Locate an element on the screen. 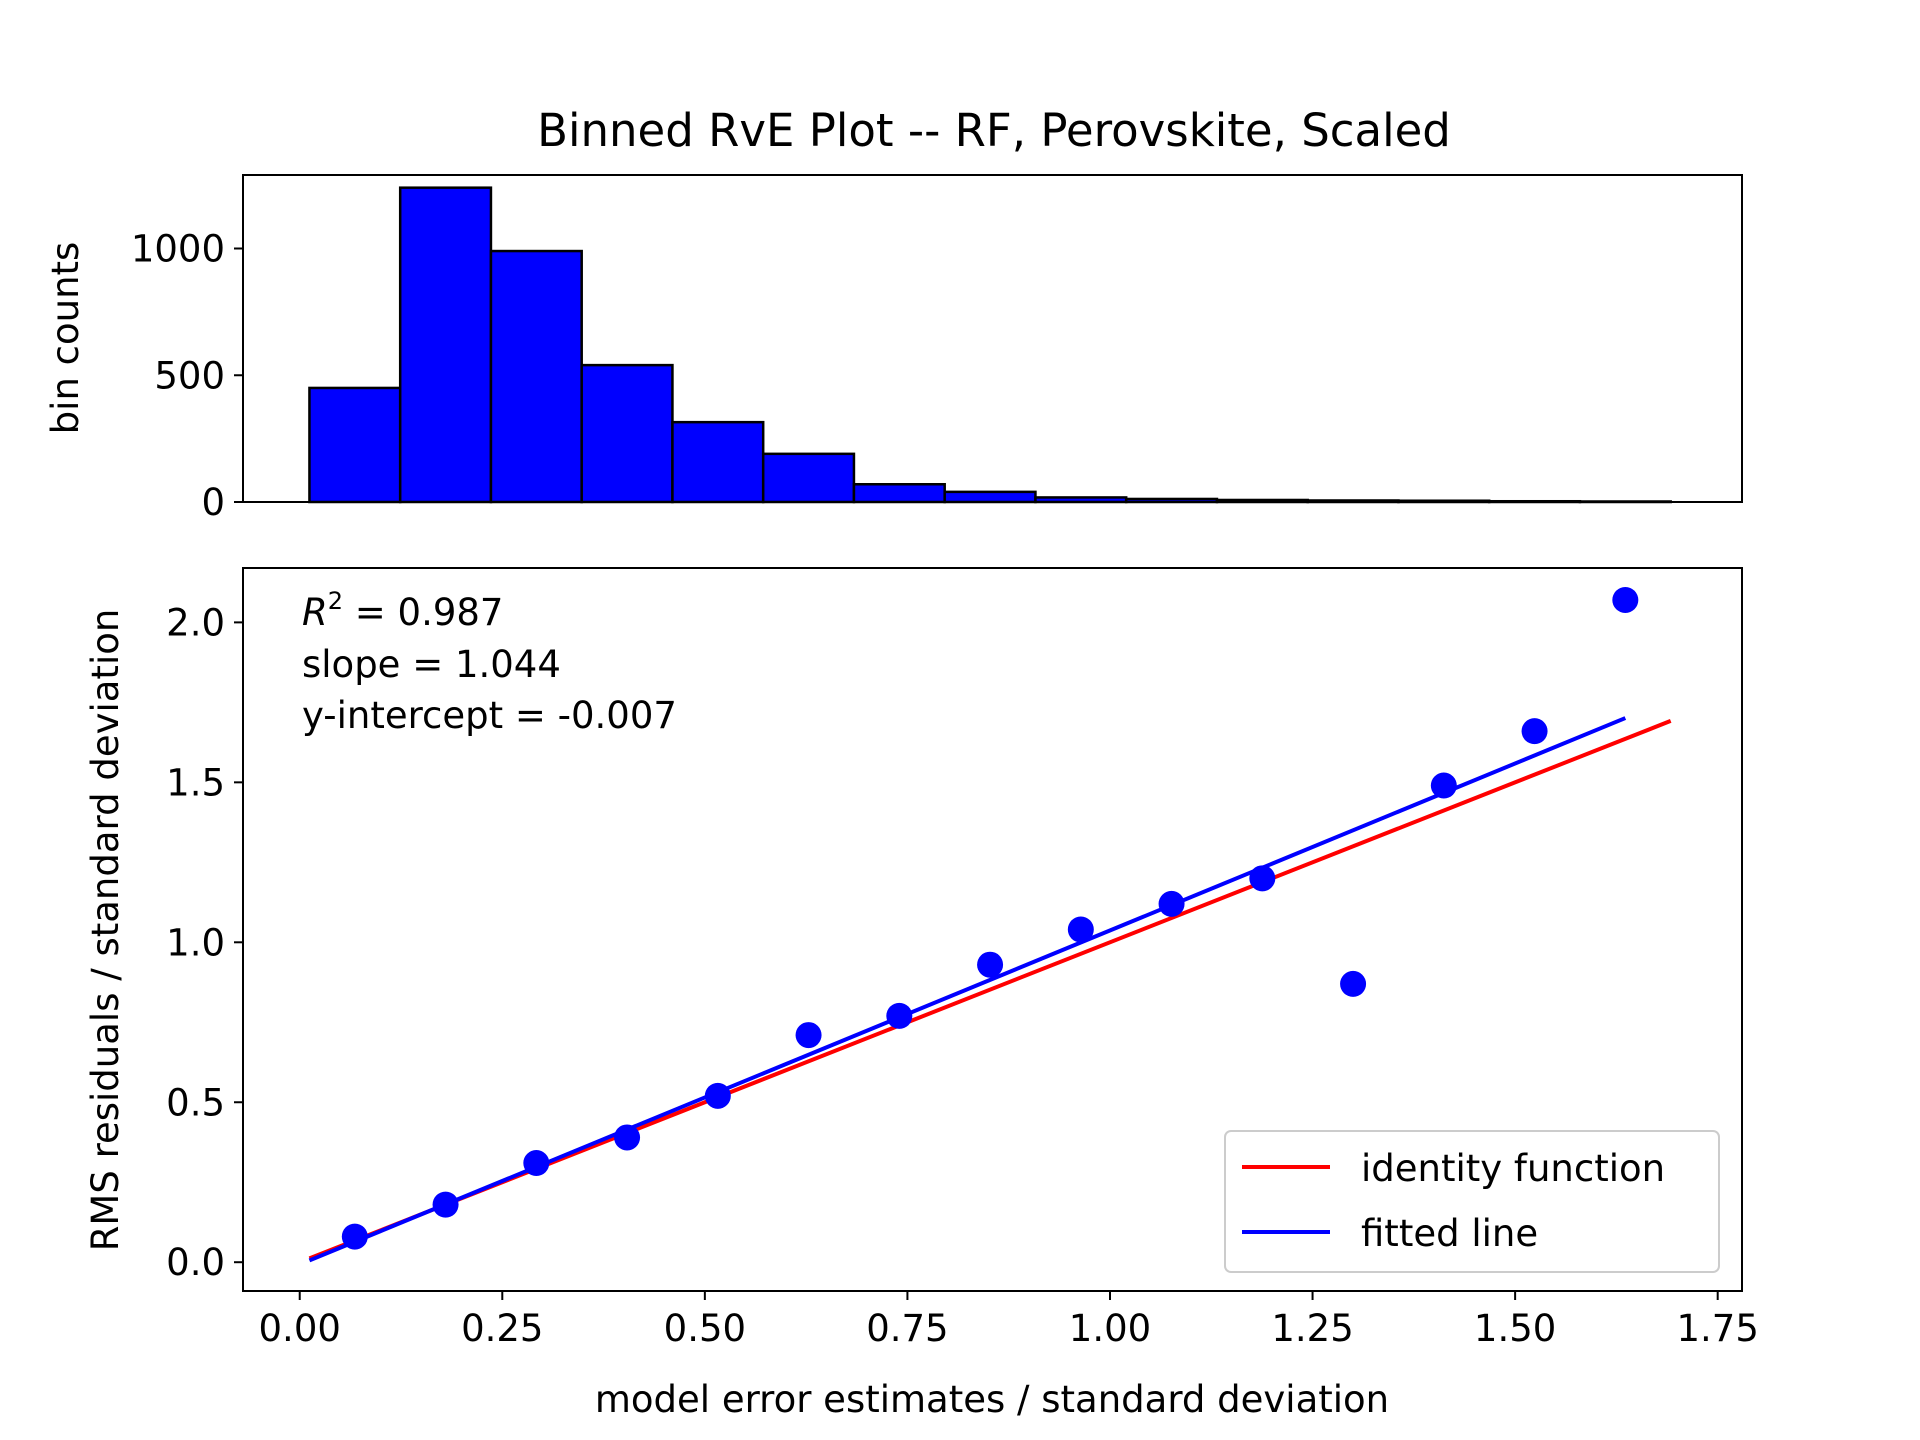 The image size is (1920, 1440). x-tick-label: 0.50 is located at coordinates (705, 1328).